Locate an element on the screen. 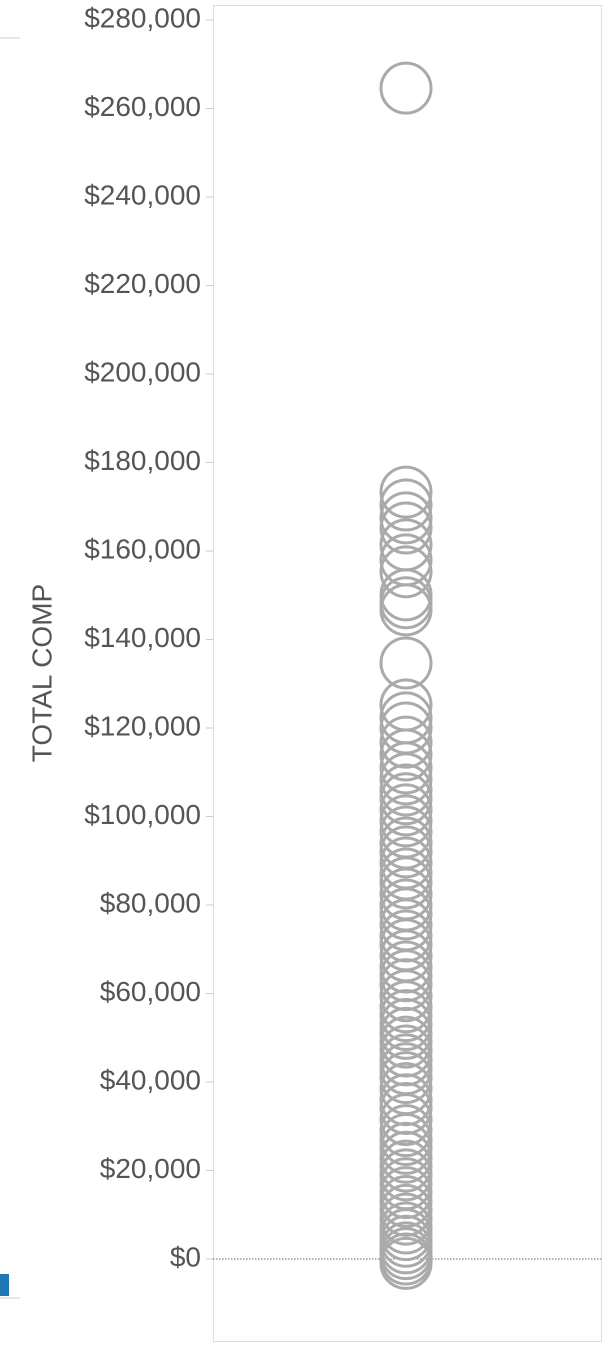  y-tick-label: $120,000 is located at coordinates (142, 725).